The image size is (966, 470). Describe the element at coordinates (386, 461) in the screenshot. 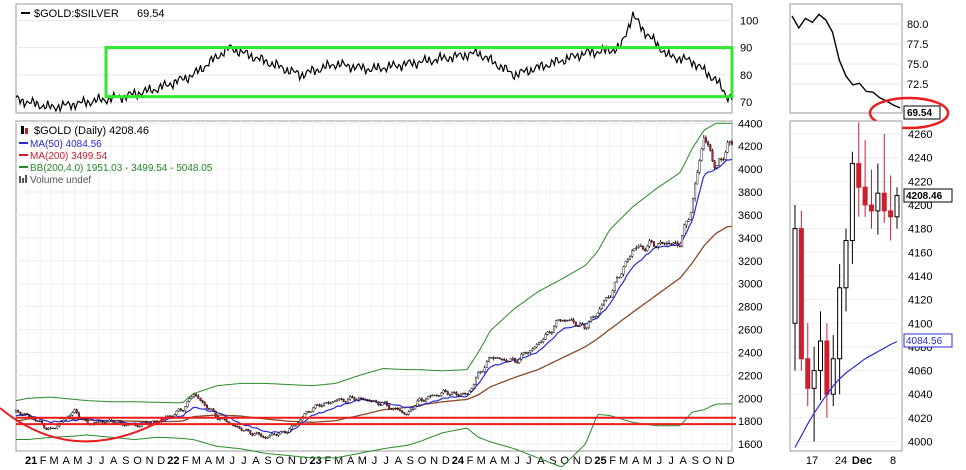

I see `gold-x-tick: J` at that location.